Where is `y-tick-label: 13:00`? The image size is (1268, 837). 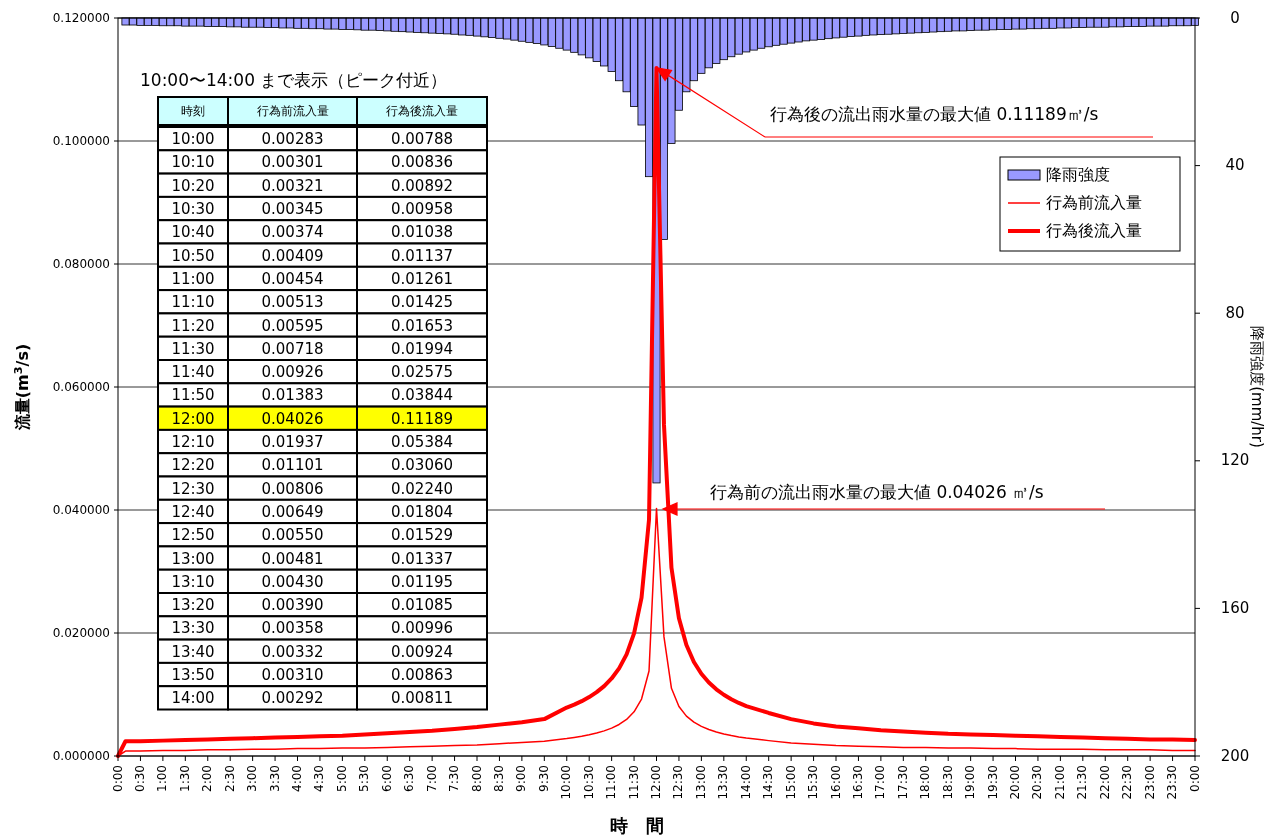 y-tick-label: 13:00 is located at coordinates (193, 558).